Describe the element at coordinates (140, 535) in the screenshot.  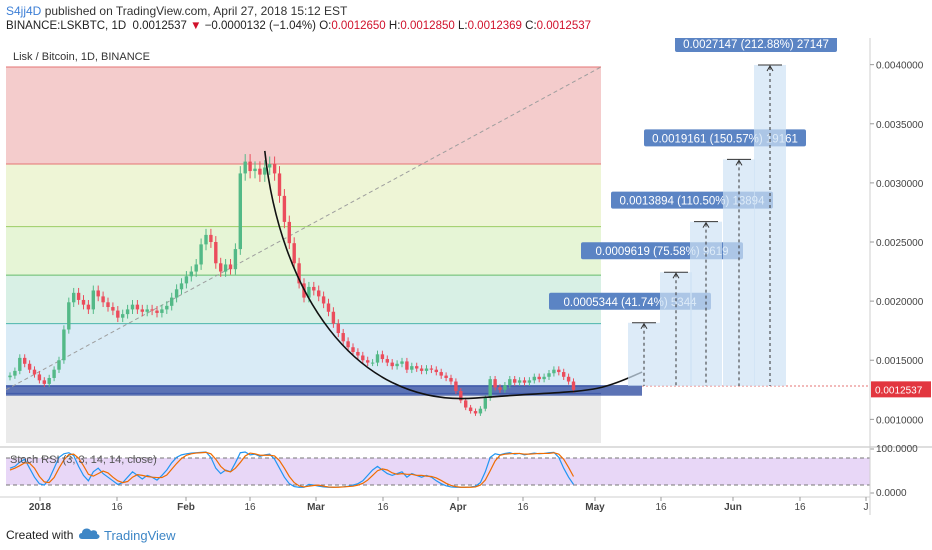
I see `tradingview-brand: TradingView` at that location.